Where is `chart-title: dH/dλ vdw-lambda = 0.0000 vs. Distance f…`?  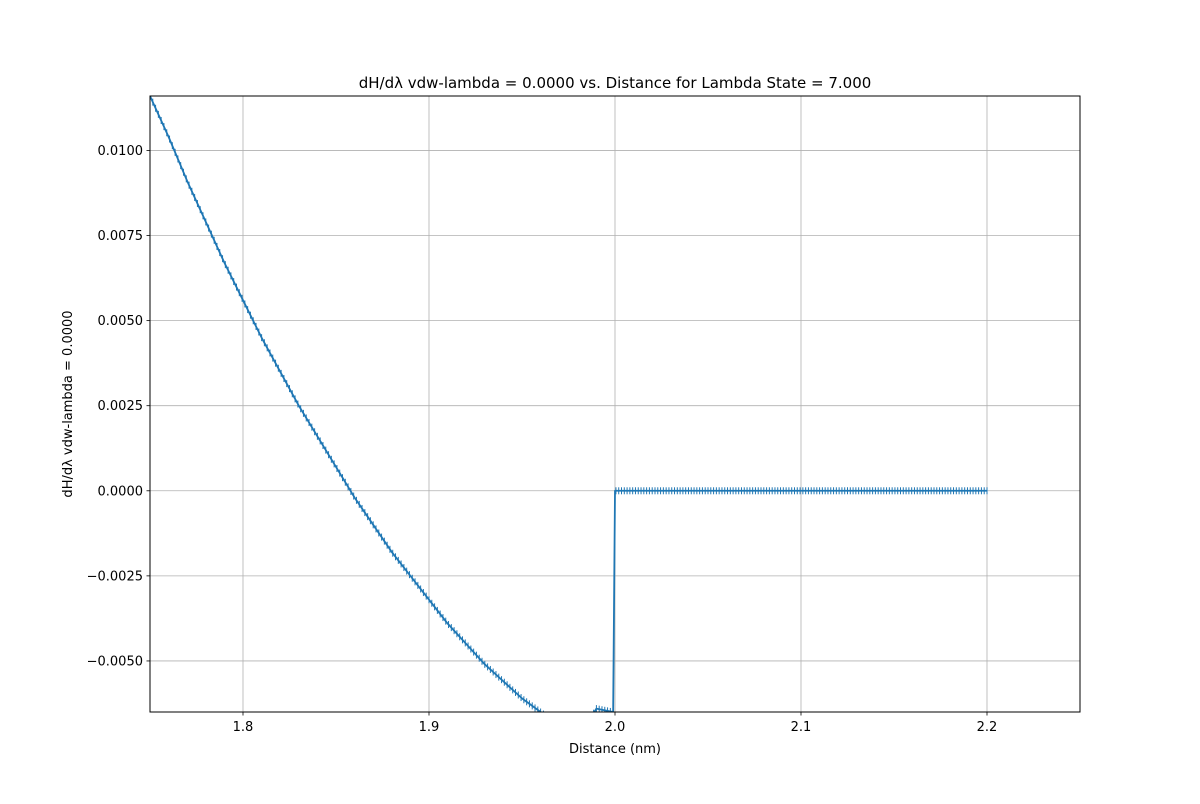 chart-title: dH/dλ vdw-lambda = 0.0000 vs. Distance f… is located at coordinates (615, 83).